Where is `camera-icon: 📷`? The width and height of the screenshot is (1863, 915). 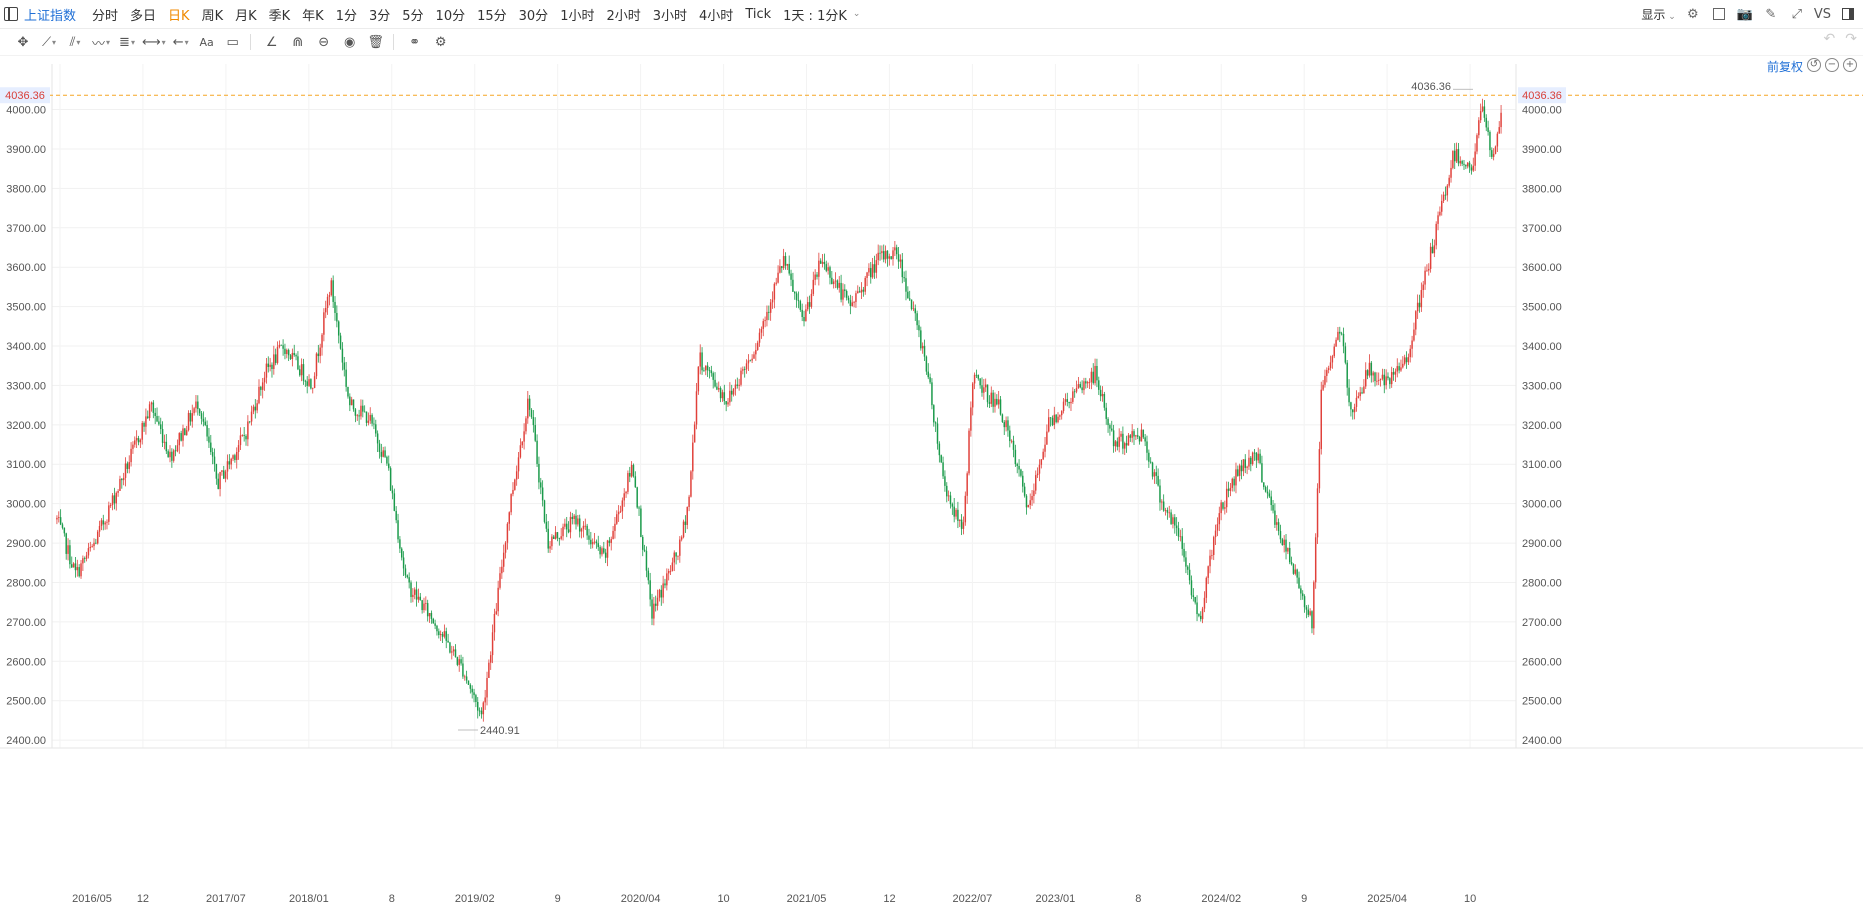 camera-icon: 📷 is located at coordinates (1744, 14).